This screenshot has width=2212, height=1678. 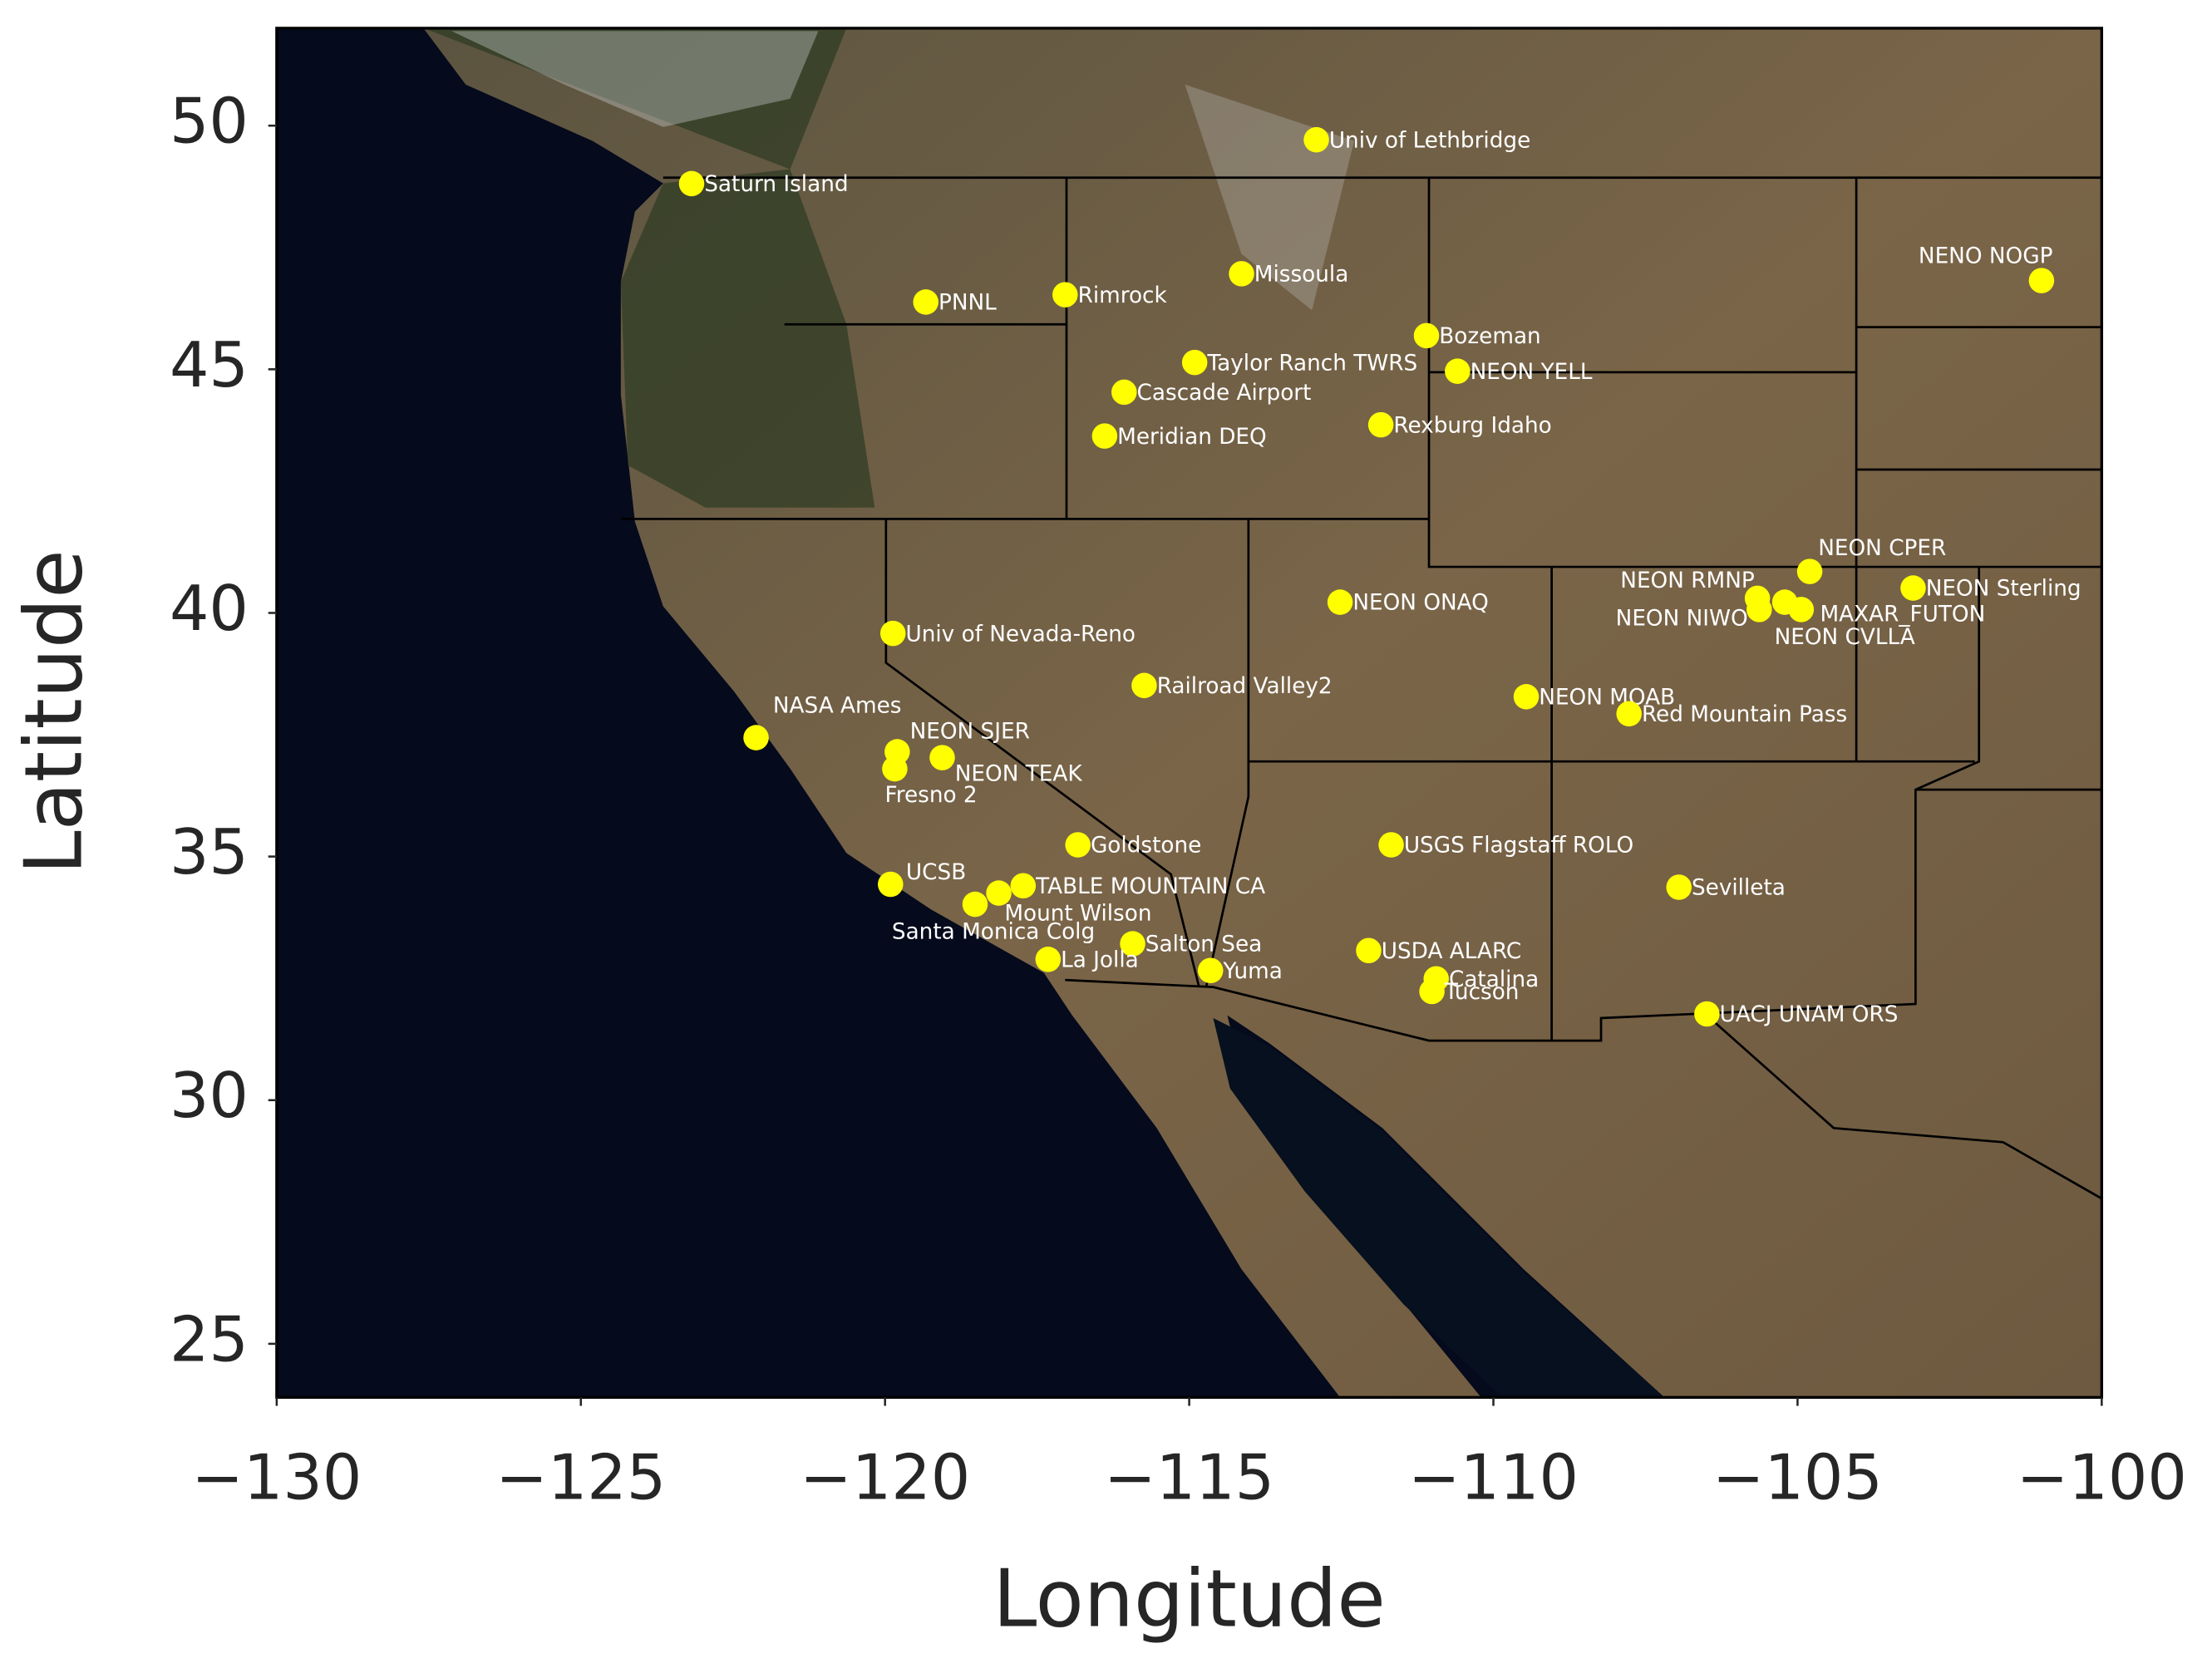 I want to click on site-label: NEON SJER, so click(x=970, y=731).